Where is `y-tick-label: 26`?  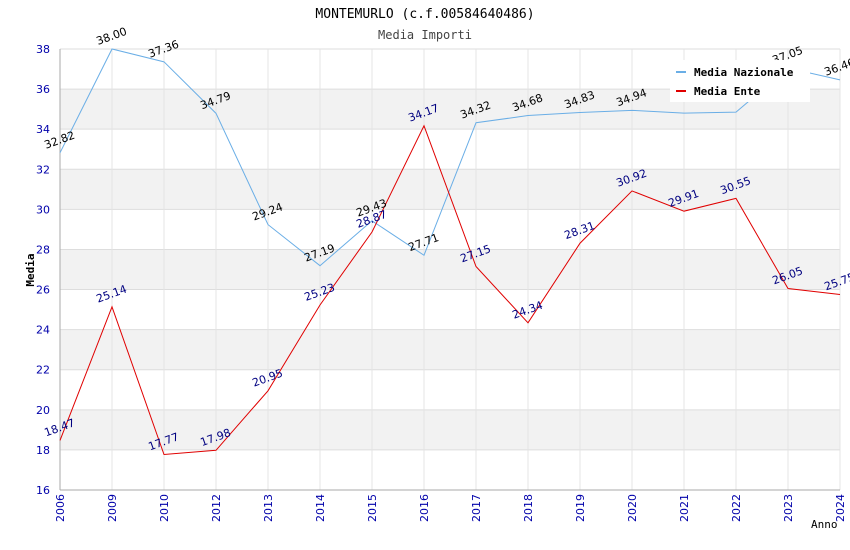
y-tick-label: 26 is located at coordinates (43, 290).